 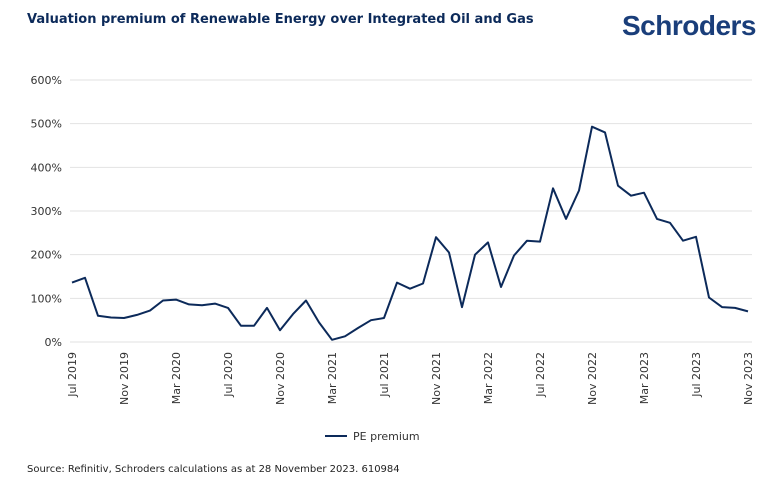 I want to click on x-tick-label: Nov 2022, so click(x=592, y=378).